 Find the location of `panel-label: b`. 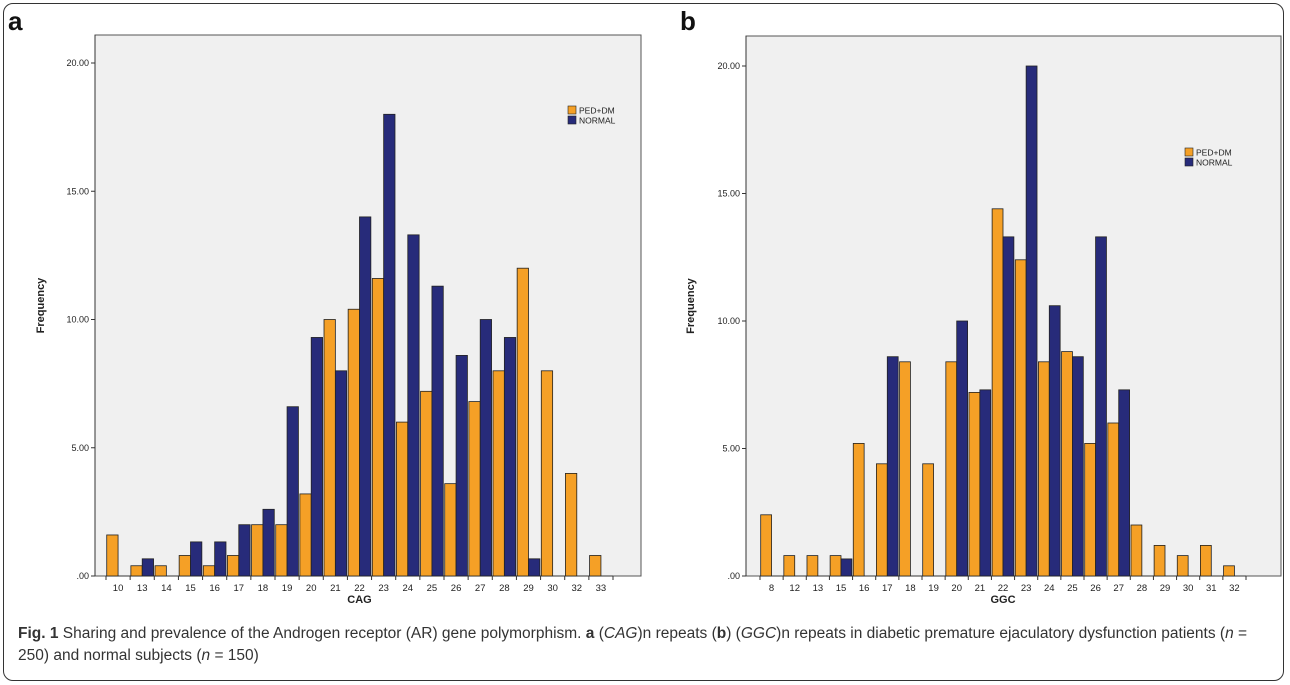

panel-label: b is located at coordinates (688, 21).